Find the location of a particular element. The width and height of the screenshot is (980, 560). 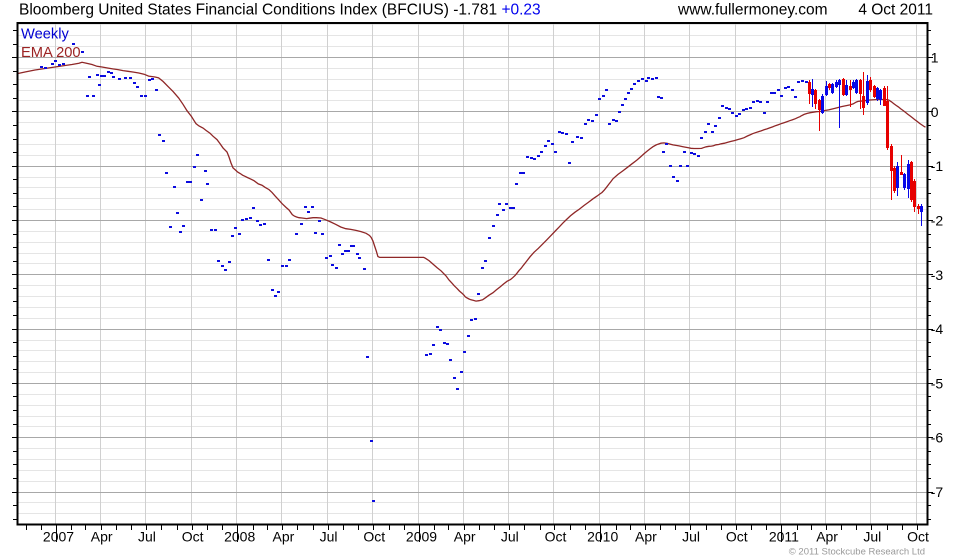

svg-text: 2009 is located at coordinates (421, 537).